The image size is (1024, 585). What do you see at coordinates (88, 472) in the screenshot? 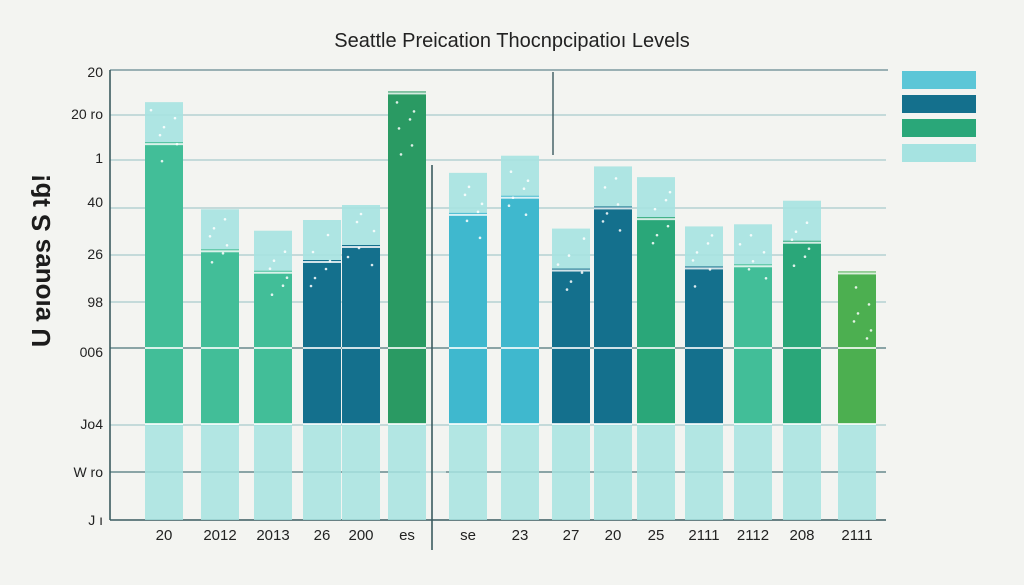
I see `y-tick-label: W ro` at bounding box center [88, 472].